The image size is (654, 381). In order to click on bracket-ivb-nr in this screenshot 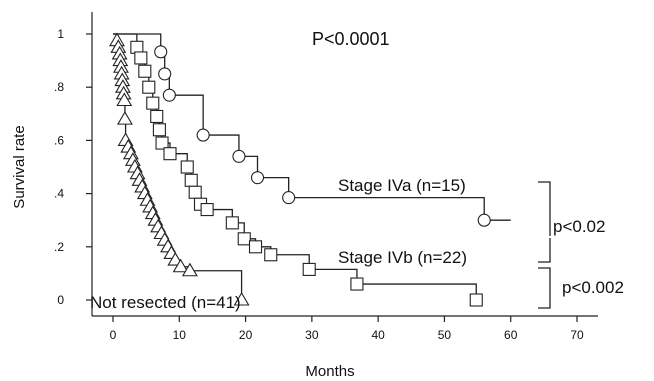, I will do `click(544, 288)`.